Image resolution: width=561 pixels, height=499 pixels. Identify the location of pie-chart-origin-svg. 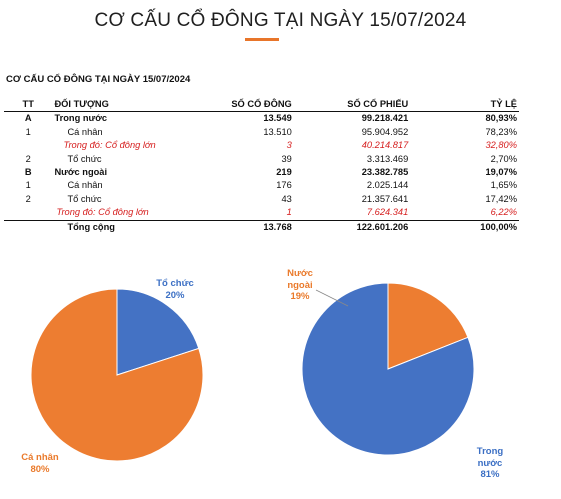
(388, 369).